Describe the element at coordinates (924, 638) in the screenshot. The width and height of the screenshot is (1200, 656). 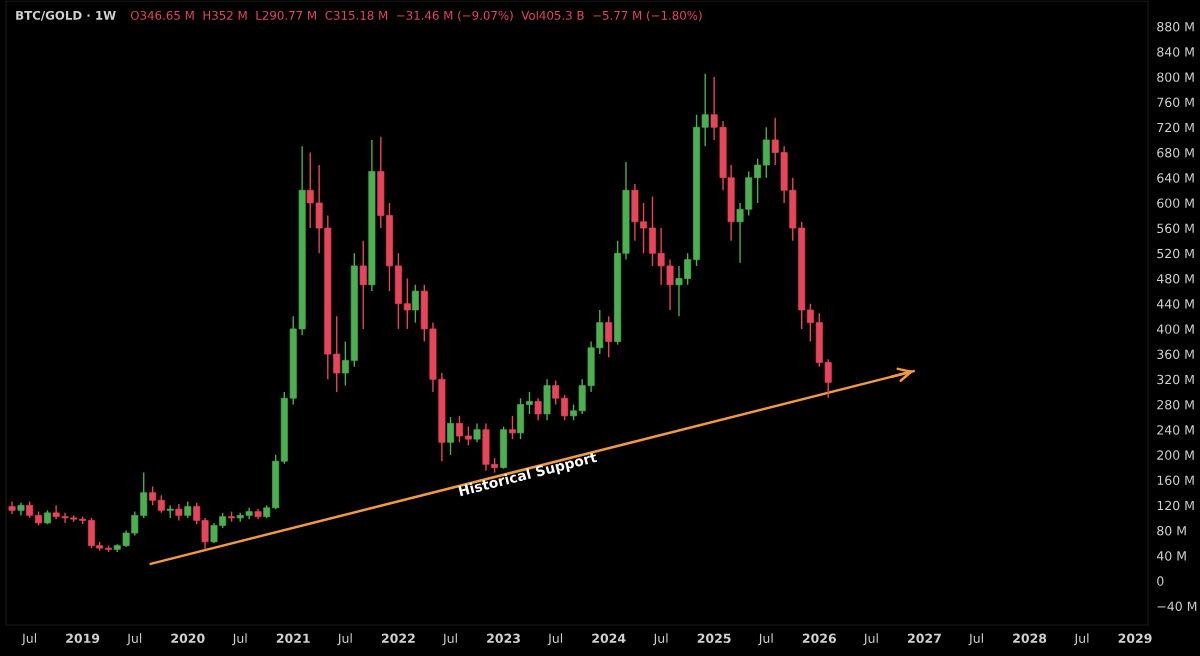
I see `x-tick-label: 2027` at that location.